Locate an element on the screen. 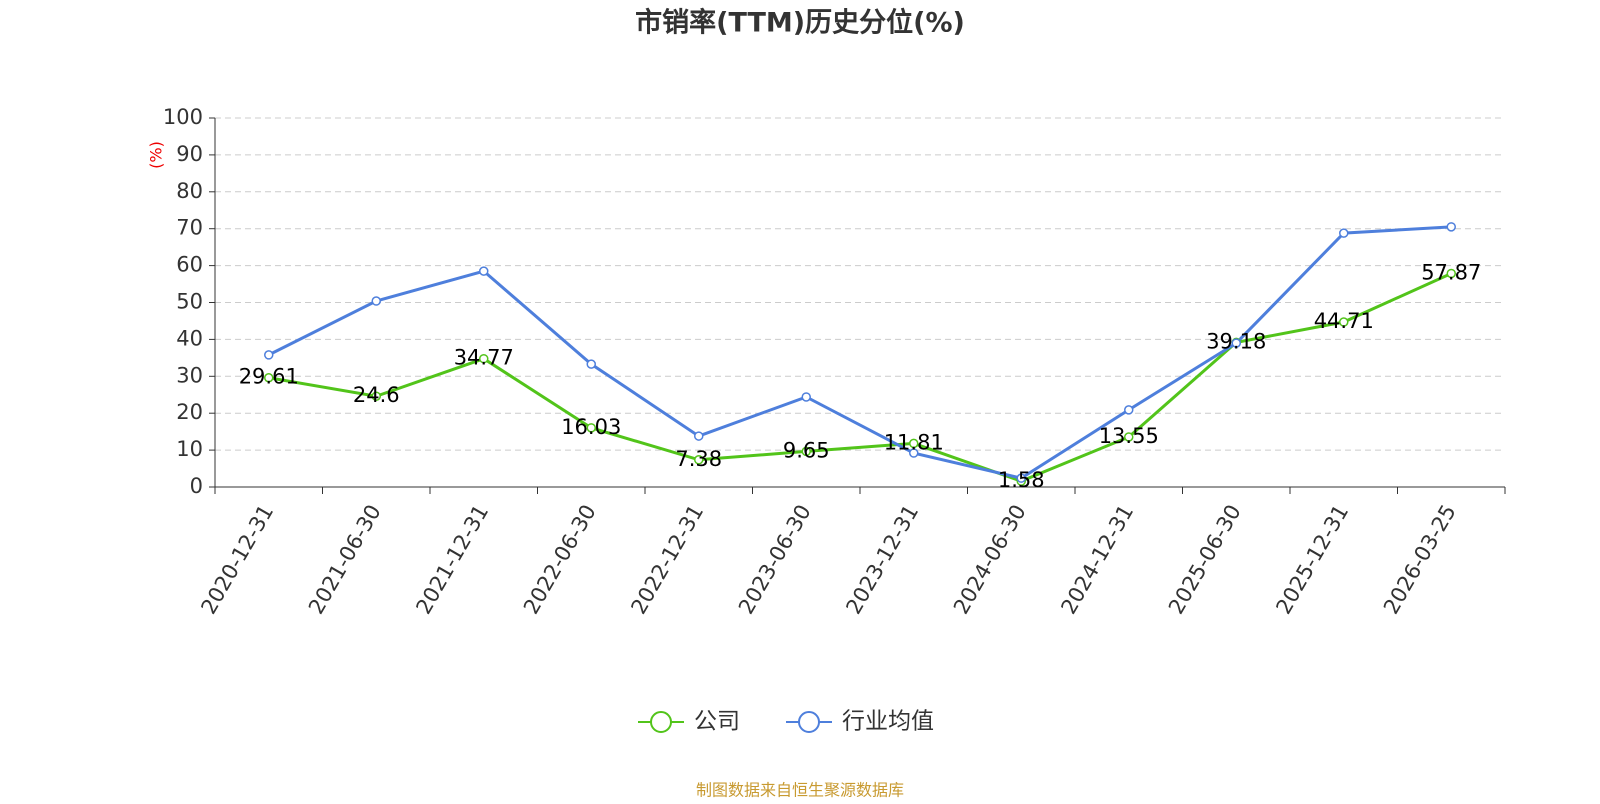 The width and height of the screenshot is (1600, 804). y-tick-label: 60 is located at coordinates (189, 265).